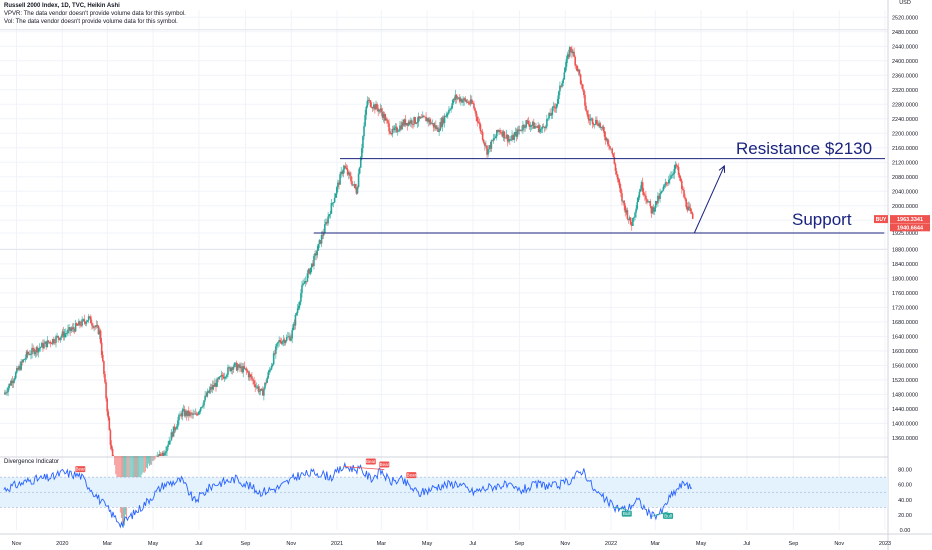  Describe the element at coordinates (709, 199) in the screenshot. I see `projection-arrow-line` at that location.